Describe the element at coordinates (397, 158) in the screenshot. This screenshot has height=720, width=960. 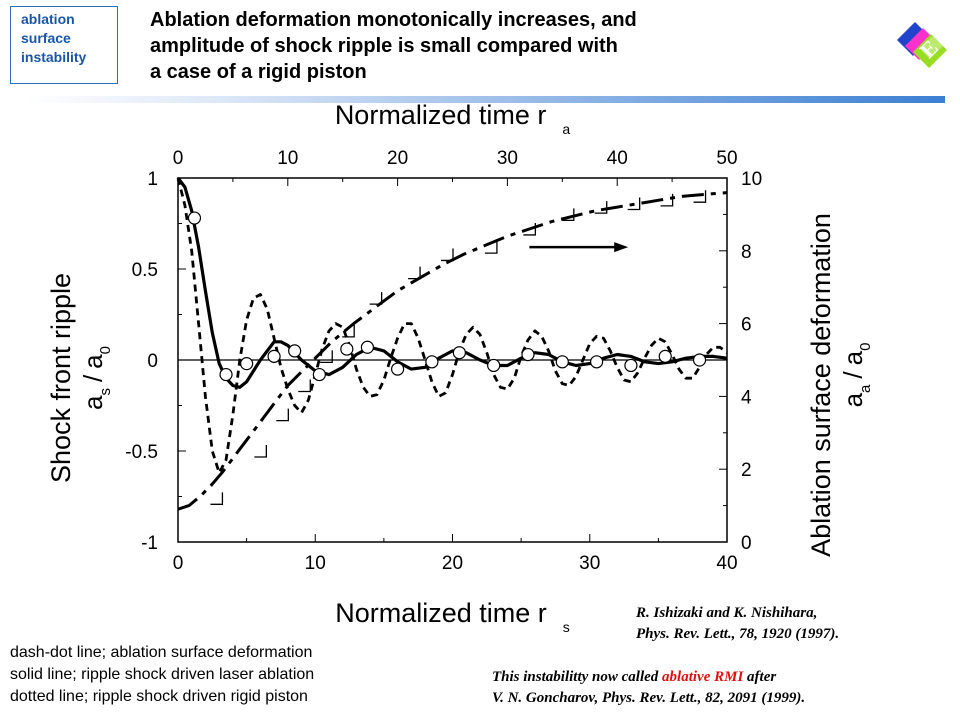
I see `top-tick-label: 20` at that location.